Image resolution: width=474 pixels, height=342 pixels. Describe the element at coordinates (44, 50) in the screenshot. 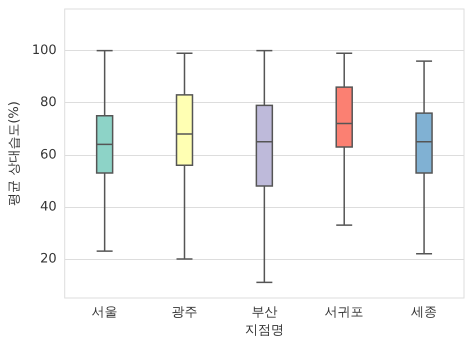

I see `y-tick-label: 100` at that location.